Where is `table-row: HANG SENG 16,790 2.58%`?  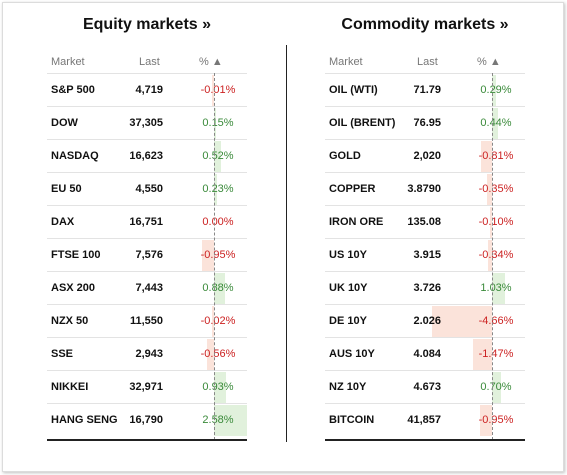
table-row: HANG SENG 16,790 2.58% is located at coordinates (147, 419).